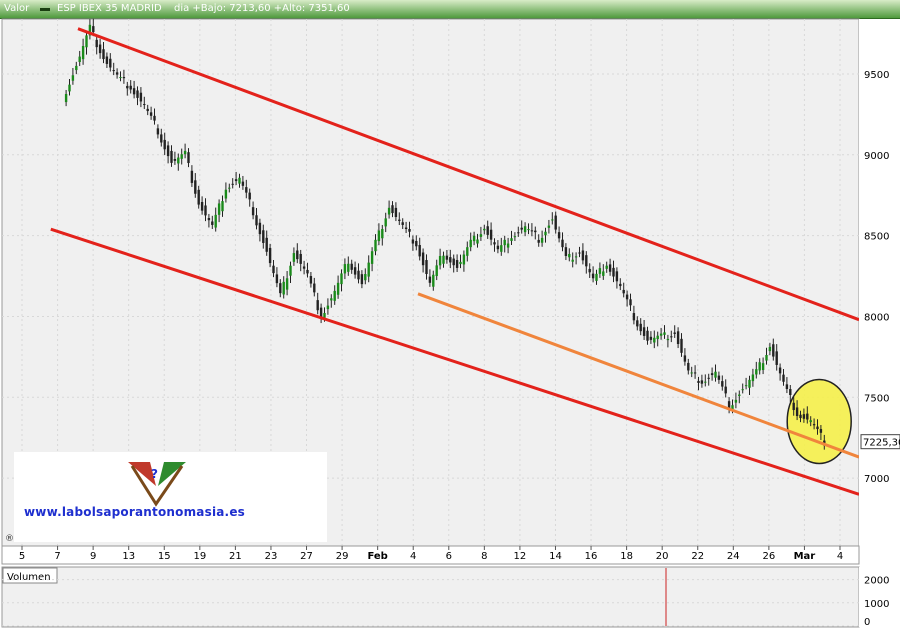  What do you see at coordinates (93, 556) in the screenshot?
I see `date-tick-label: 9` at bounding box center [93, 556].